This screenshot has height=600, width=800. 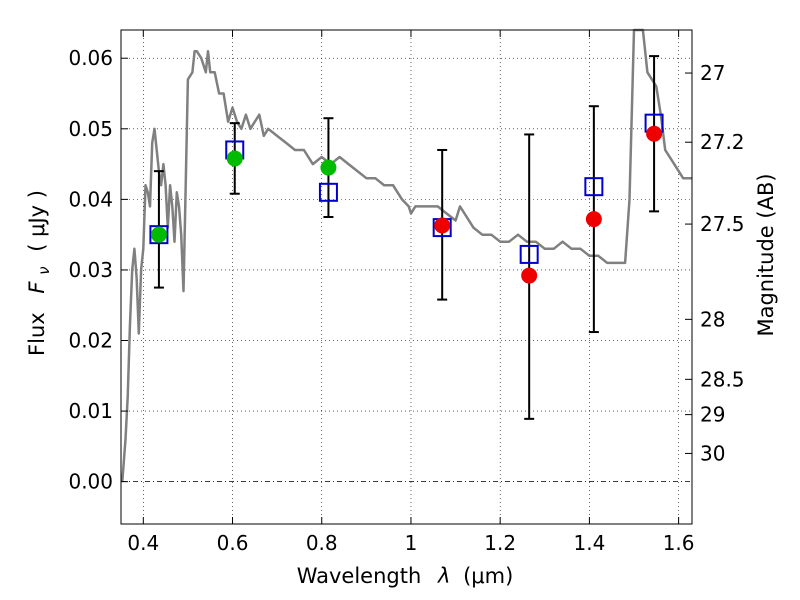 I want to click on y-tick-label-0: 0.00, so click(x=90, y=482).